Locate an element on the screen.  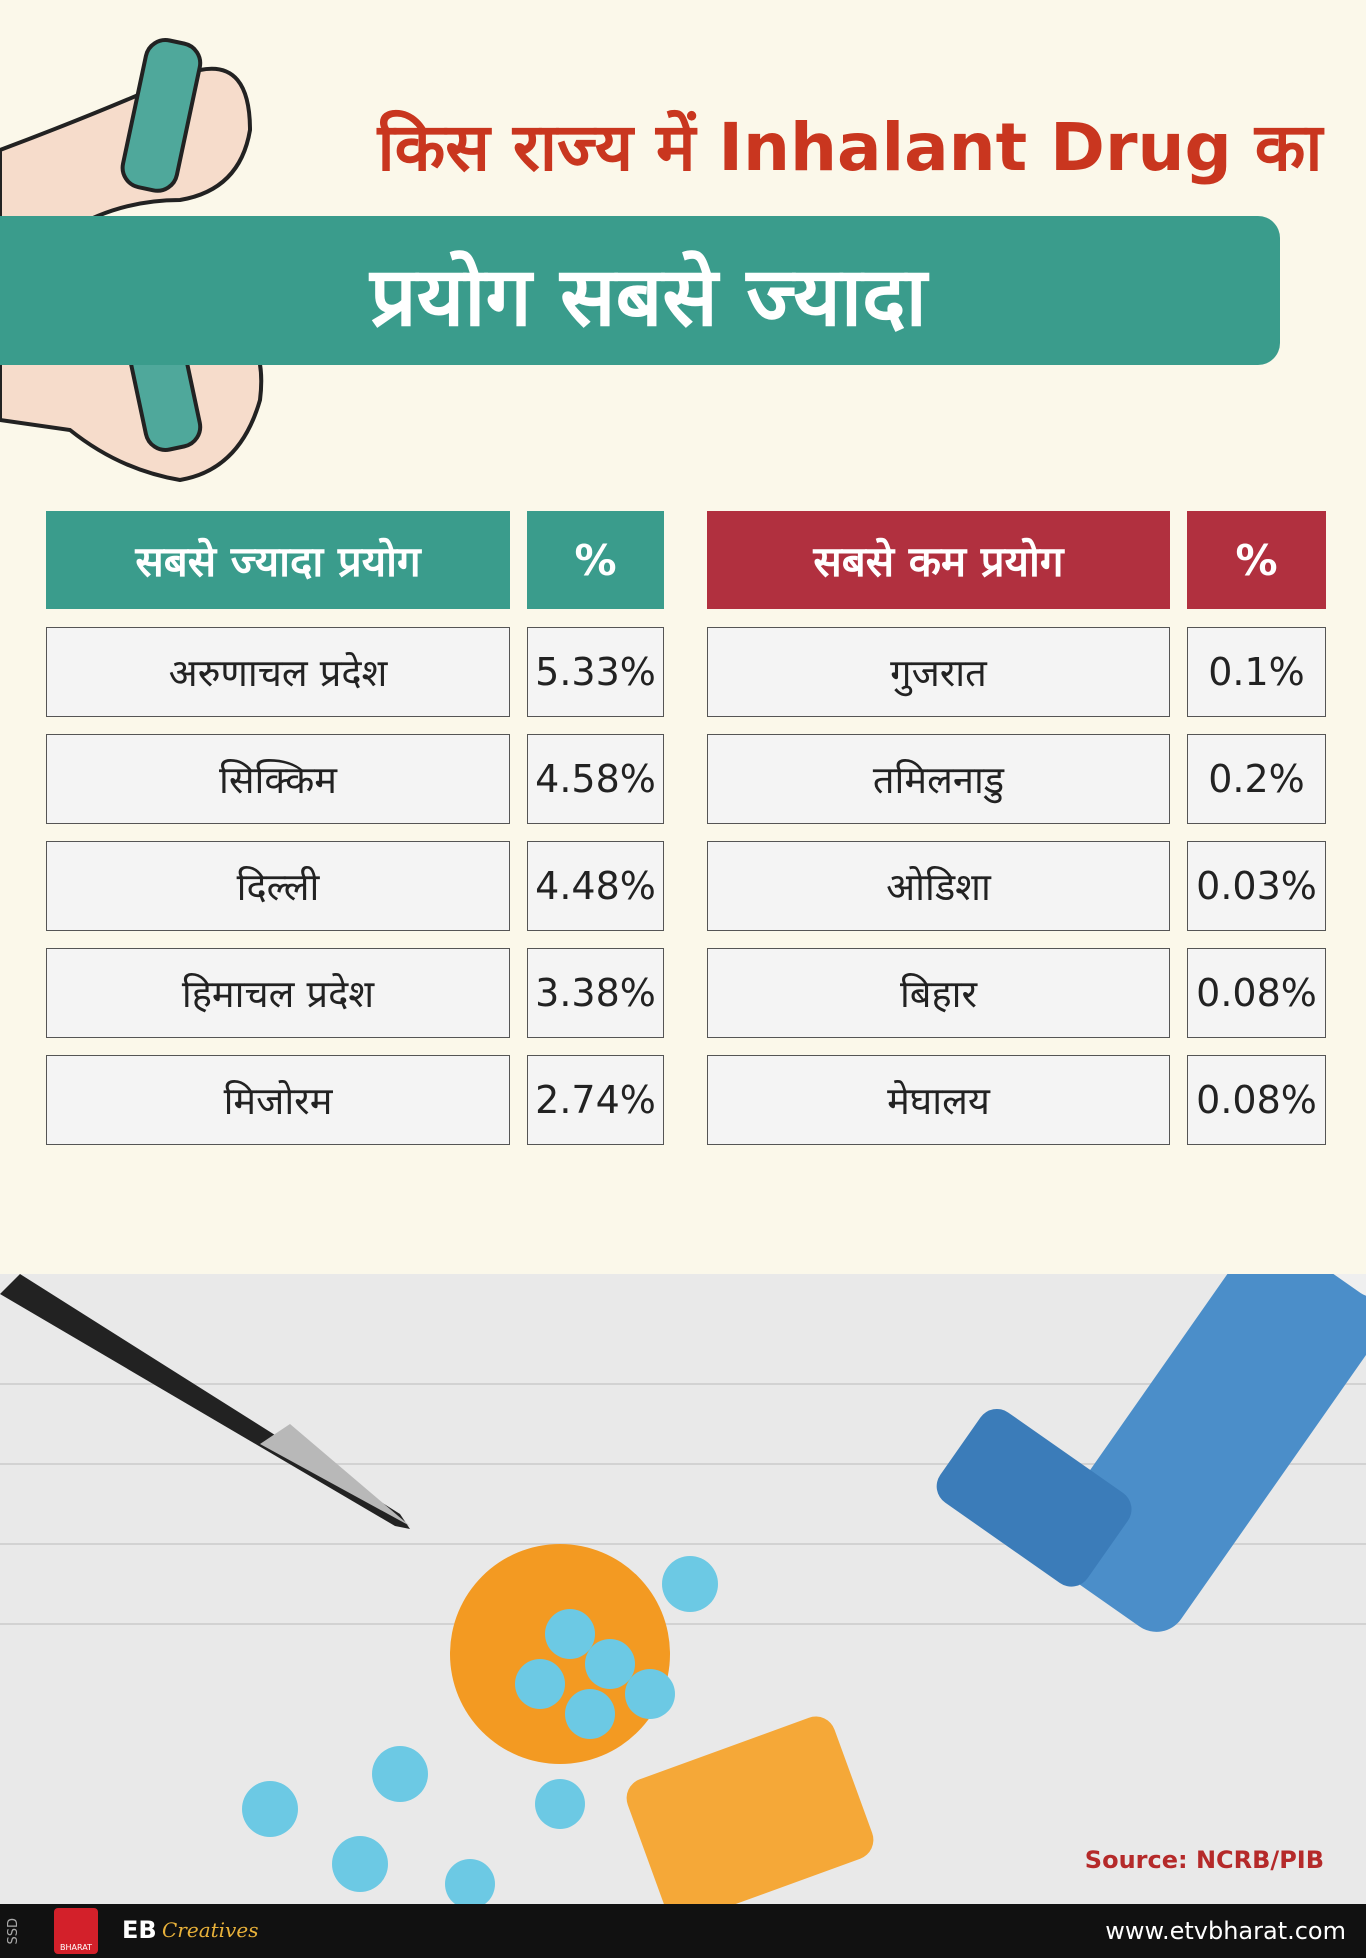
percent-cell: 0.1% is located at coordinates (1256, 672).